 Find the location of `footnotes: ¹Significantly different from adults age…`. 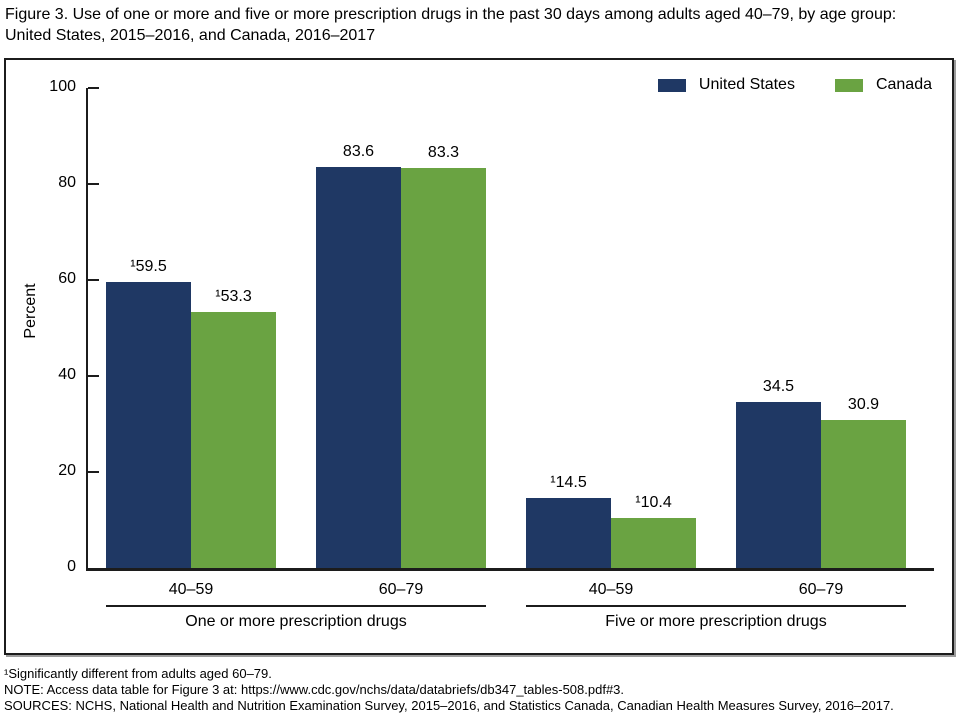

footnotes: ¹Significantly different from adults age… is located at coordinates (480, 690).